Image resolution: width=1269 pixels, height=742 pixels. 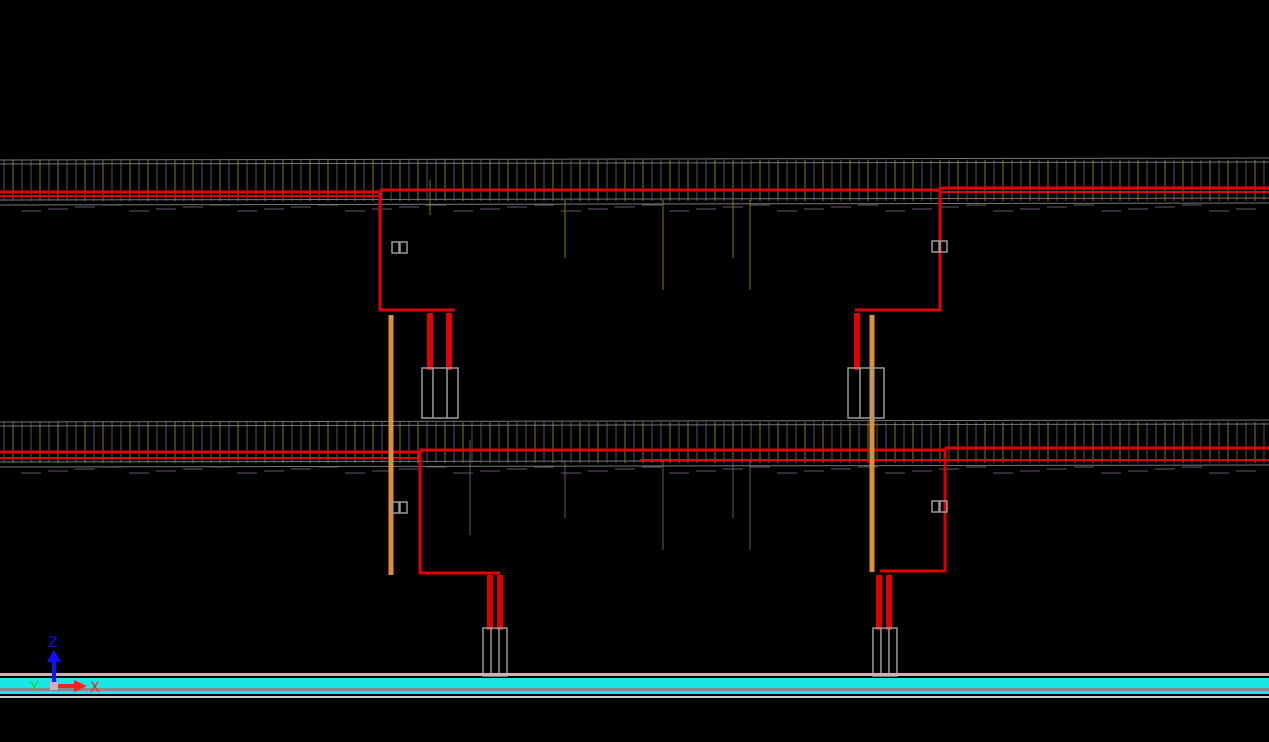 I want to click on axis-y-label: Y, so click(x=34, y=688).